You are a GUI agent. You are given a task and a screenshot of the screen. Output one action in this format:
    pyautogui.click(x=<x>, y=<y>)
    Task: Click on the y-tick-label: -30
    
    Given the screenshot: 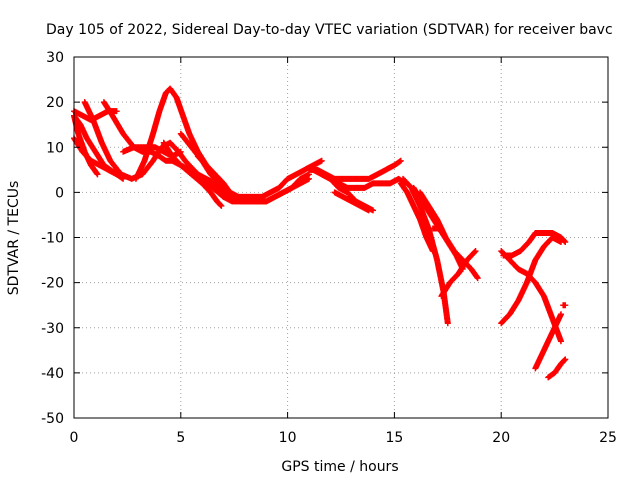 What is the action you would take?
    pyautogui.click(x=52, y=329)
    